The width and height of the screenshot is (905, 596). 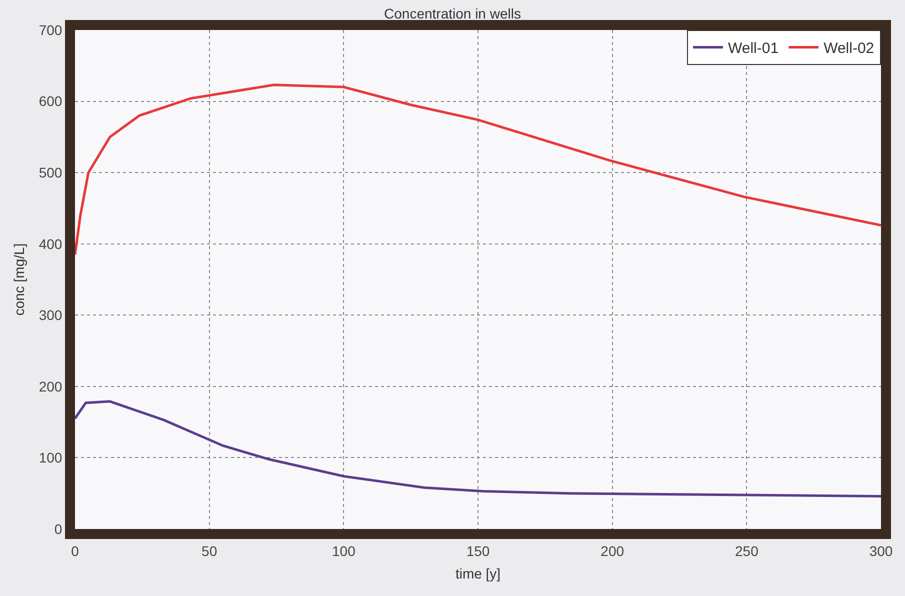 What do you see at coordinates (849, 49) in the screenshot?
I see `legend-label: Well-02` at bounding box center [849, 49].